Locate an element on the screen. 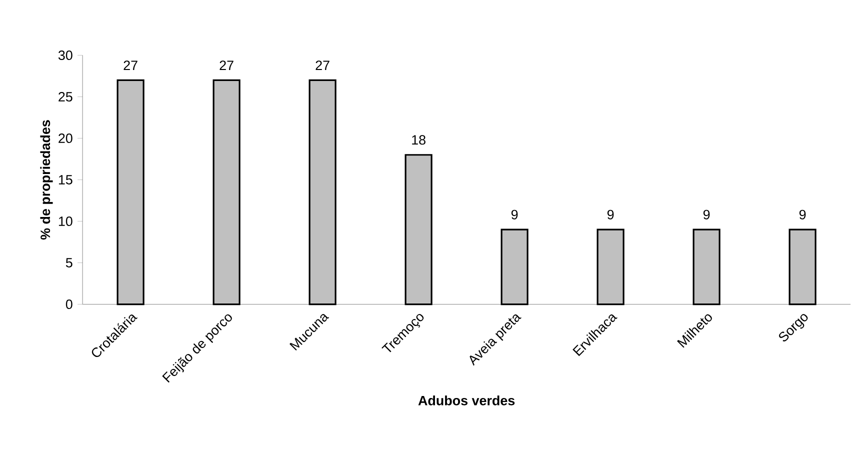 This screenshot has height=457, width=854. y-tick-label: 15 is located at coordinates (65, 179).